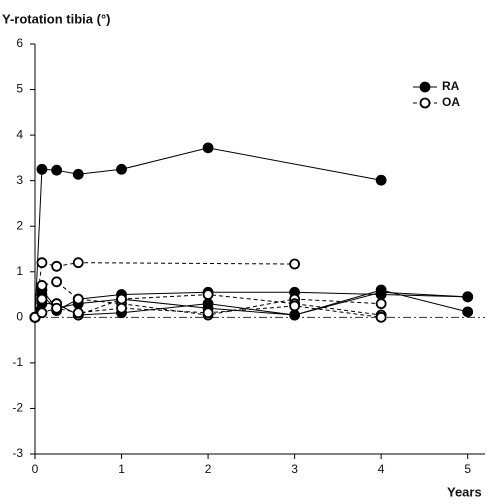  I want to click on y-tick-label: -3, so click(17, 453).